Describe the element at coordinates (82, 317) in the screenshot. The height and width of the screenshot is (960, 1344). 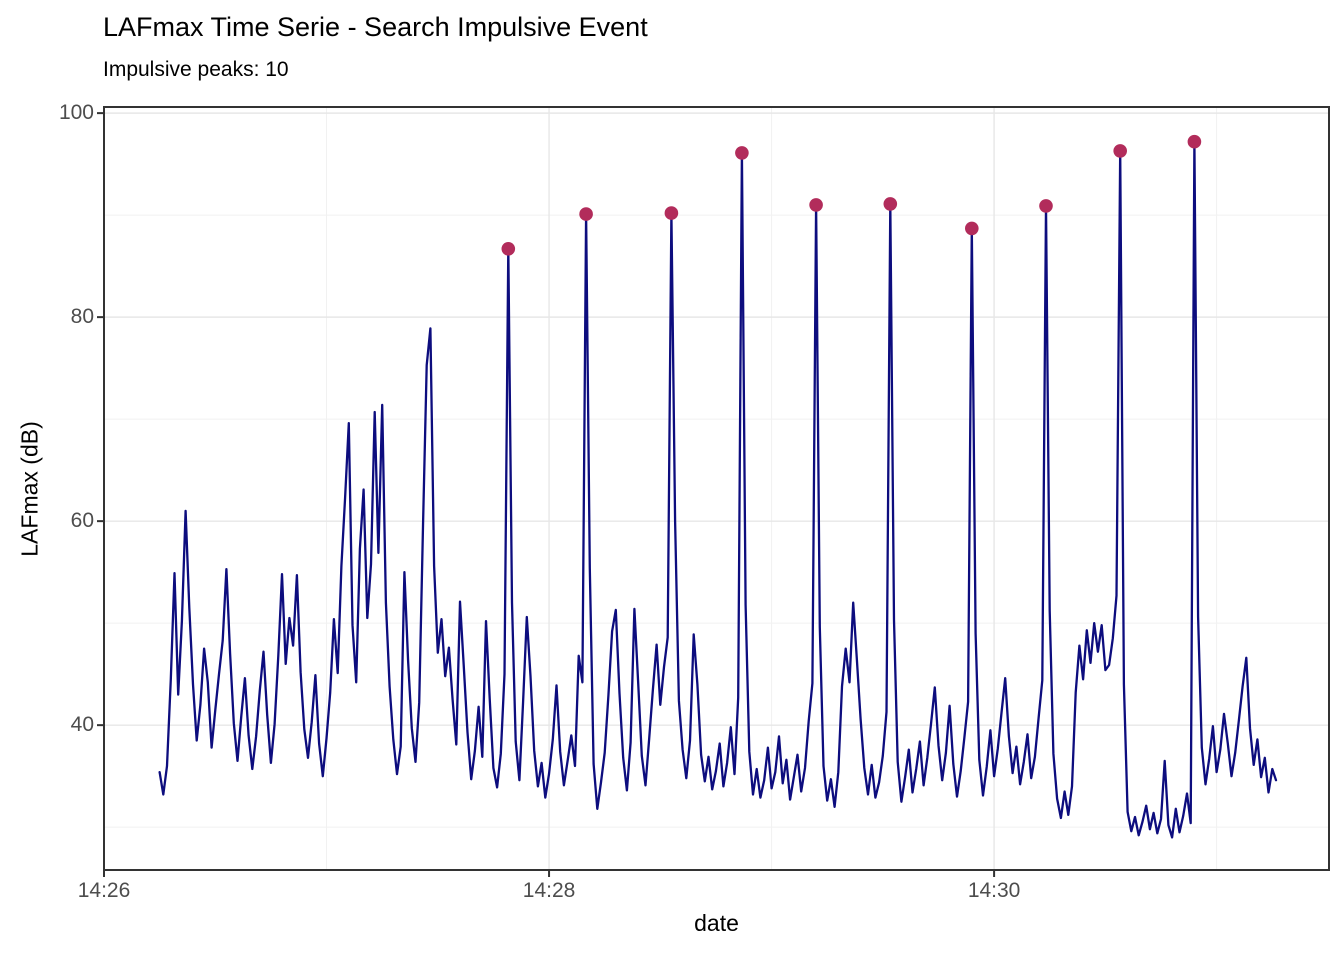
I see `y-tick-label-80: 80` at that location.